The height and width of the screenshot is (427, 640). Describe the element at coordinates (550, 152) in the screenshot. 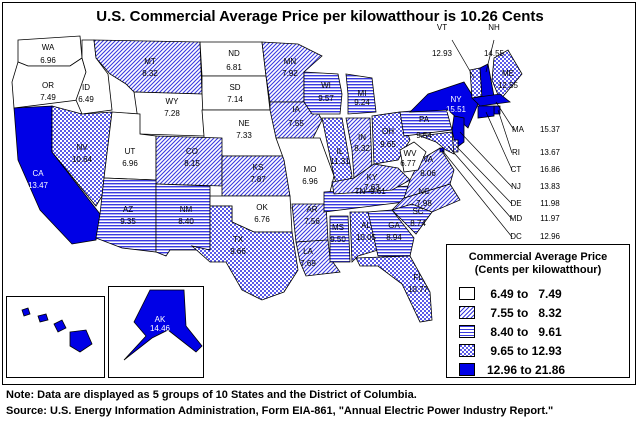

I see `state-value-ri: 13.67` at that location.